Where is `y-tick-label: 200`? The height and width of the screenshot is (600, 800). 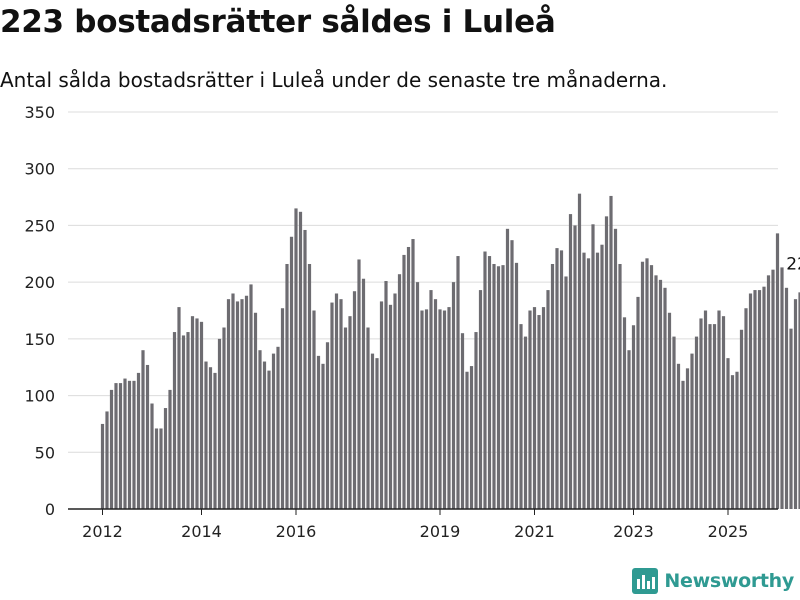 y-tick-label: 200 is located at coordinates (39, 282).